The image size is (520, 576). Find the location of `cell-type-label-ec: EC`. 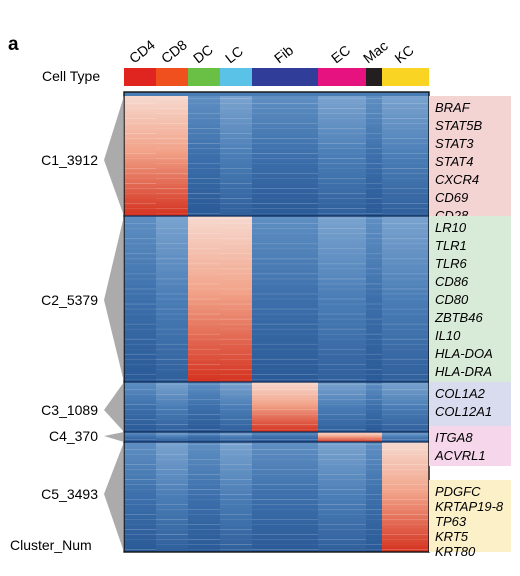

cell-type-label-ec: EC is located at coordinates (340, 54).